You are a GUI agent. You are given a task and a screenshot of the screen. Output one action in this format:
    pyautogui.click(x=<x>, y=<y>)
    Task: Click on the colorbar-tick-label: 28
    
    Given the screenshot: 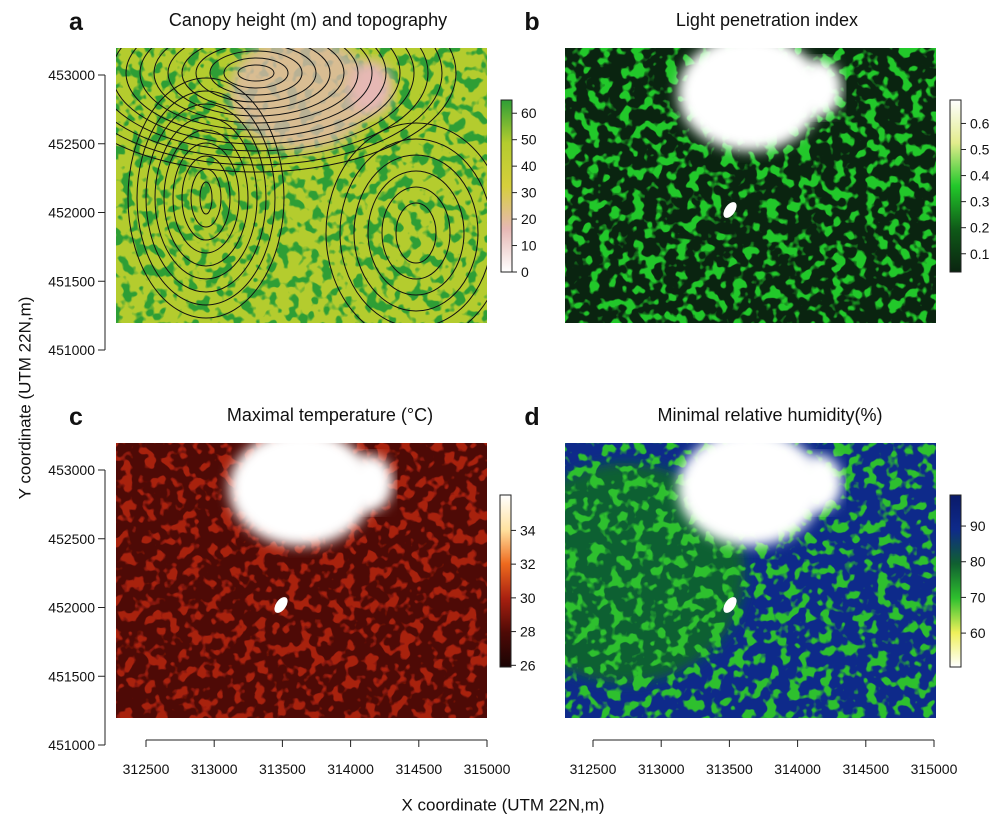 What is the action you would take?
    pyautogui.click(x=528, y=632)
    